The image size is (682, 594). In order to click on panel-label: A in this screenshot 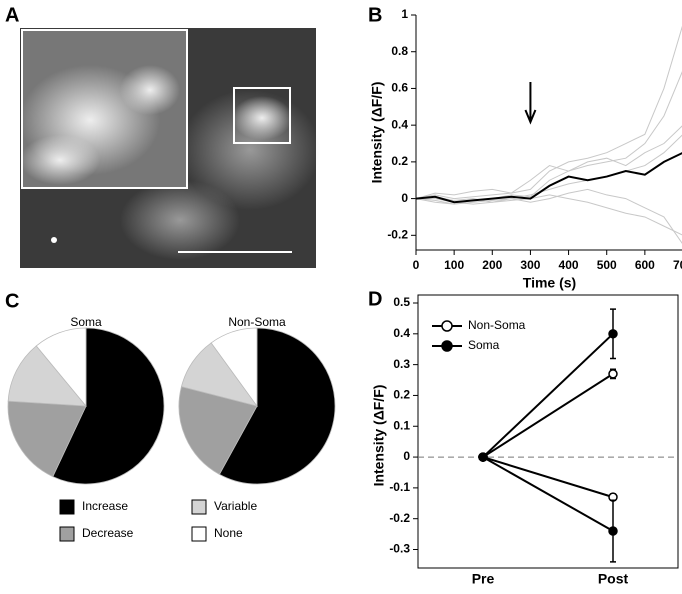, I will do `click(12, 15)`.